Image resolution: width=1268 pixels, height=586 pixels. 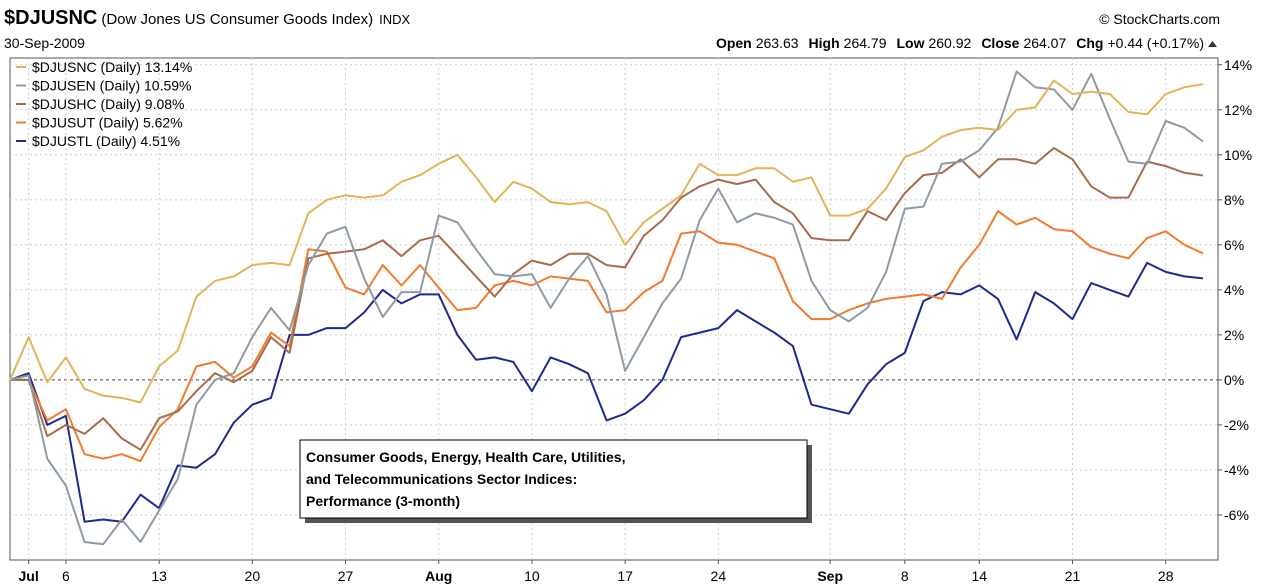 What do you see at coordinates (50, 18) in the screenshot?
I see `symbol: $DJUSNC` at bounding box center [50, 18].